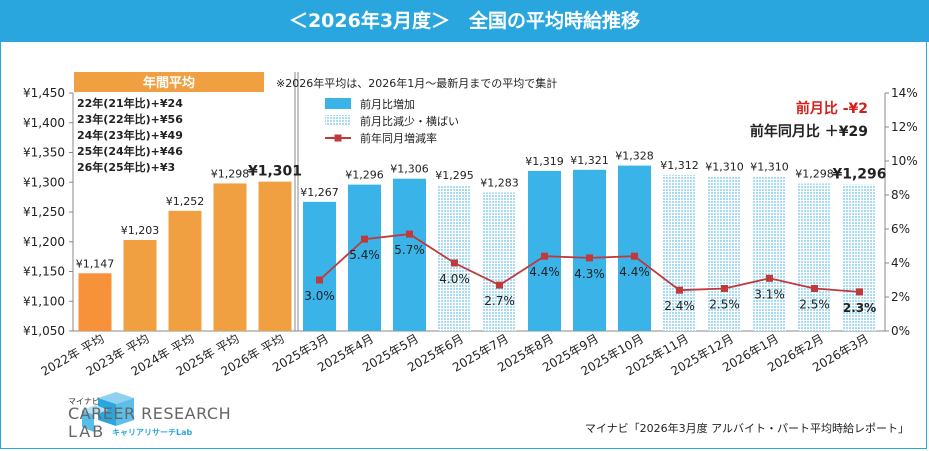 This screenshot has height=451, width=929. I want to click on y-tick-label: ¥1,050, so click(44, 331).